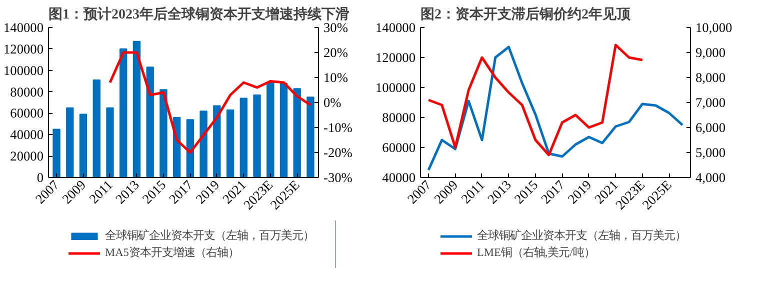  I want to click on y2-tick-label: 8,000, so click(711, 77).